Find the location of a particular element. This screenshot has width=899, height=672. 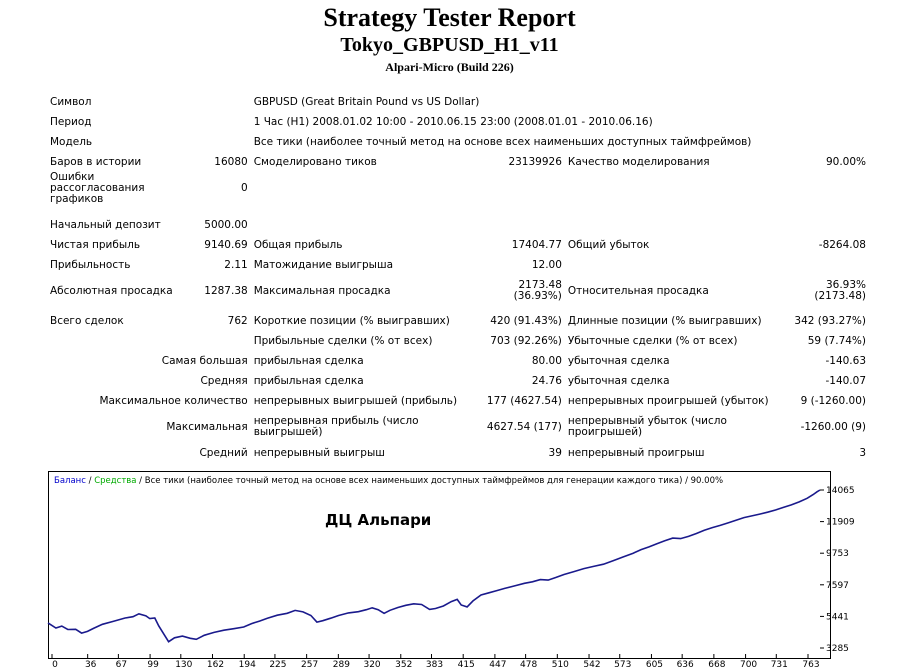

maximal-label: Максимальная is located at coordinates (207, 426).